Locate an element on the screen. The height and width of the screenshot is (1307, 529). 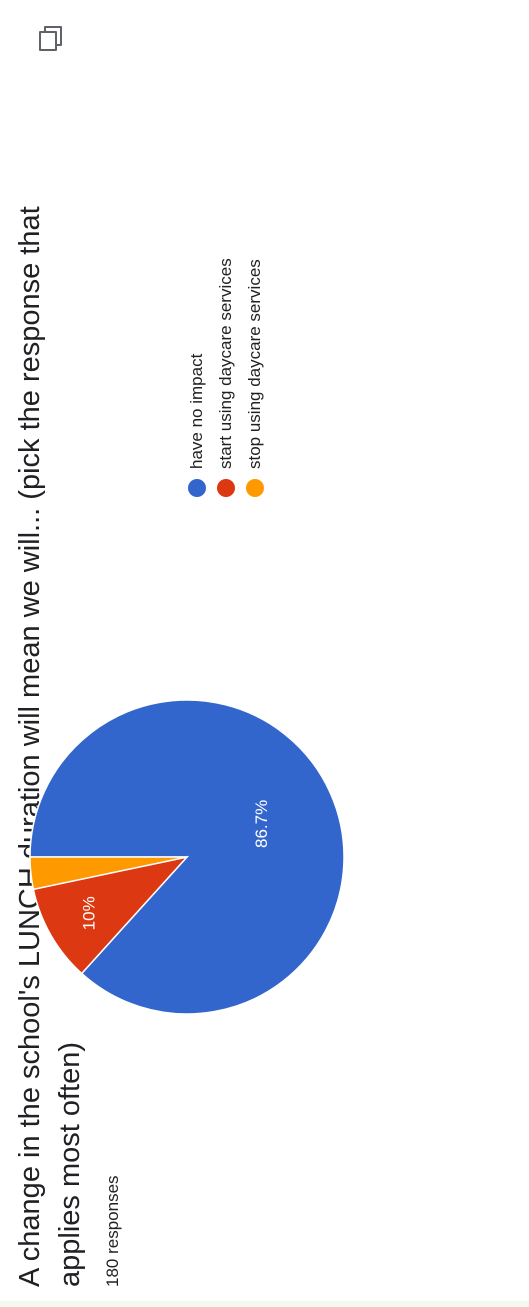
legend-item: have no impact is located at coordinates (196, 377).